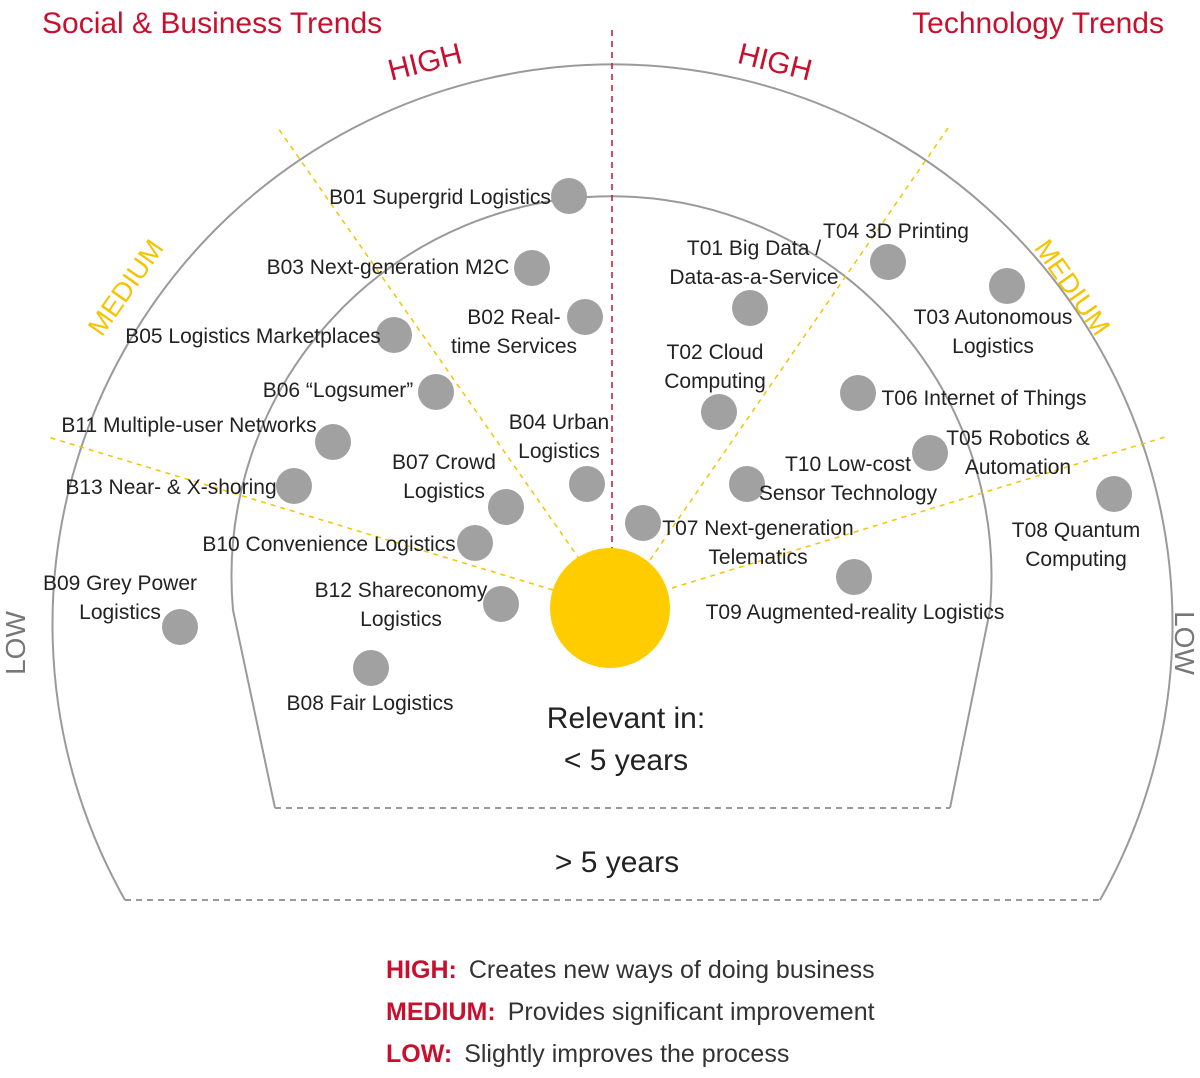 The height and width of the screenshot is (1078, 1200). Describe the element at coordinates (436, 392) in the screenshot. I see `trend-dot-b06` at that location.